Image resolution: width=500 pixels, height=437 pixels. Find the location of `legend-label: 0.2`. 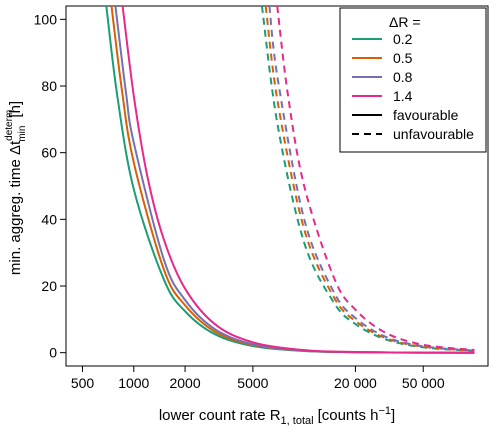

legend-label: 0.2 is located at coordinates (403, 39).